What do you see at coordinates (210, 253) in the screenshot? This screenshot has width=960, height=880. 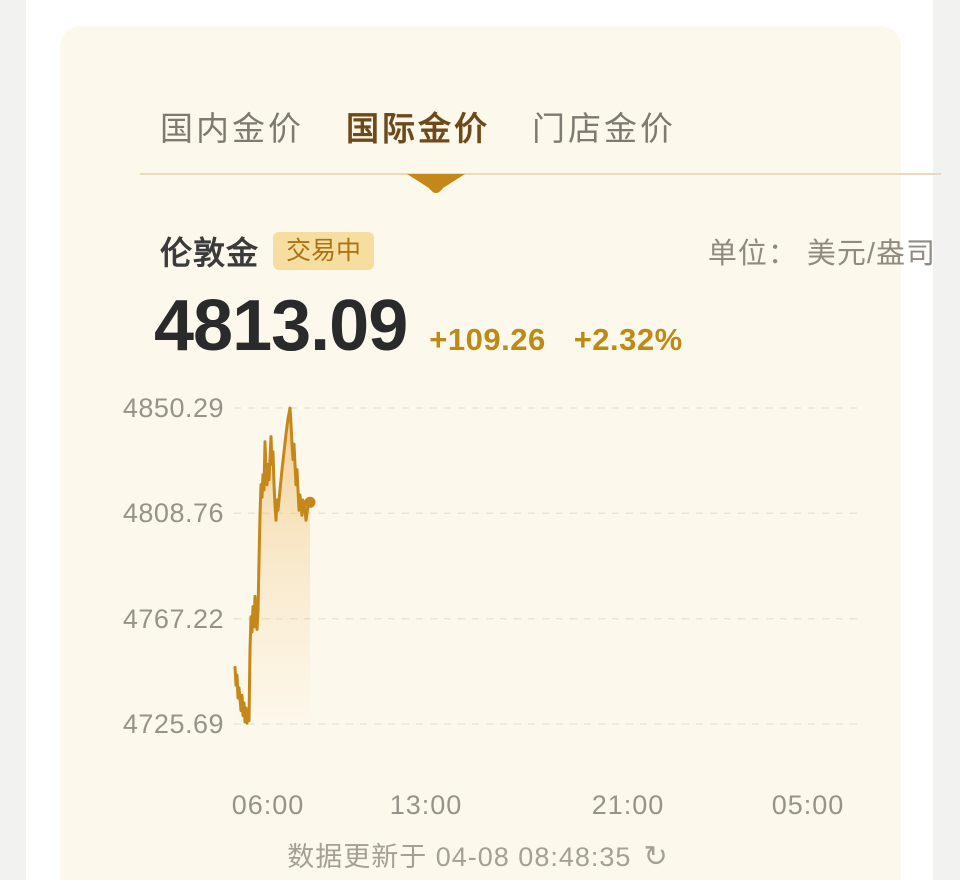 I see `instrument-name: 伦敦金` at bounding box center [210, 253].